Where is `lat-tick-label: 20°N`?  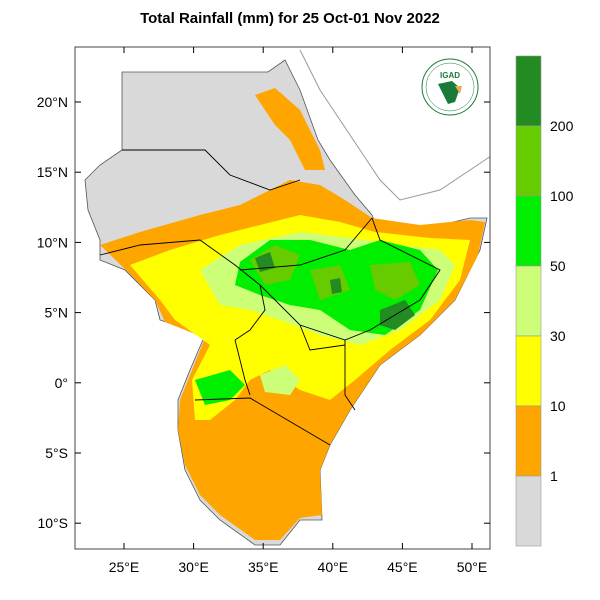 lat-tick-label: 20°N is located at coordinates (52, 102).